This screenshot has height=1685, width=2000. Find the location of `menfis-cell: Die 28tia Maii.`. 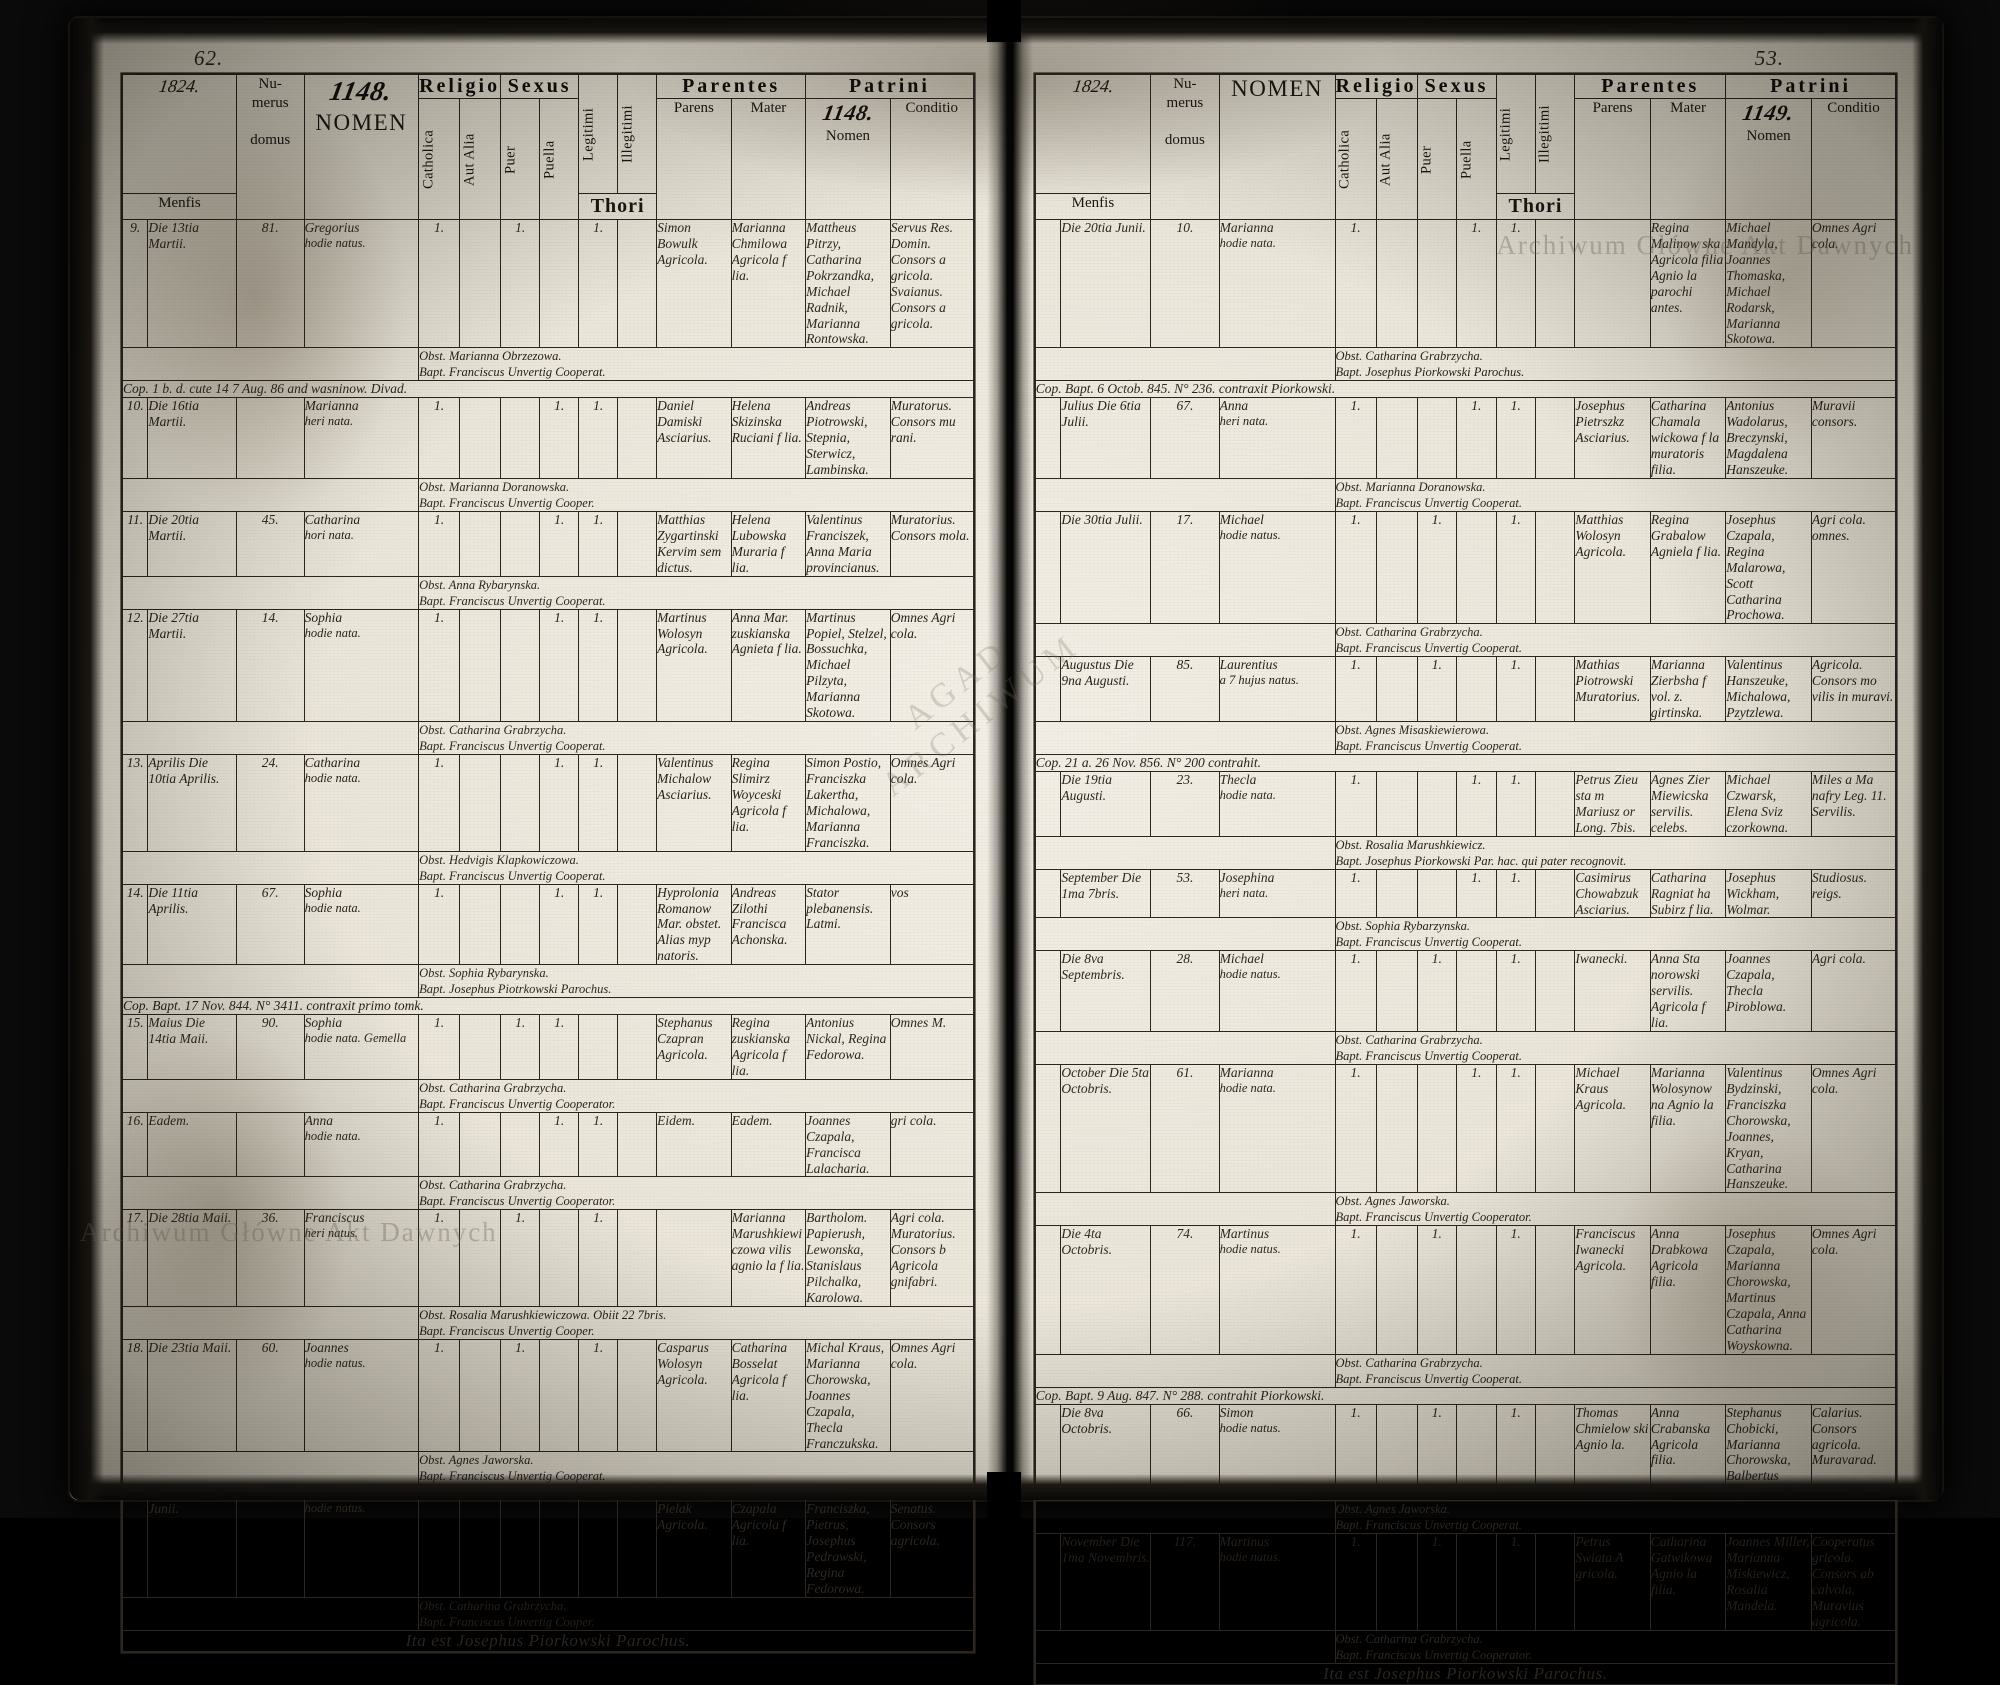

menfis-cell: Die 28tia Maii. is located at coordinates (192, 1258).